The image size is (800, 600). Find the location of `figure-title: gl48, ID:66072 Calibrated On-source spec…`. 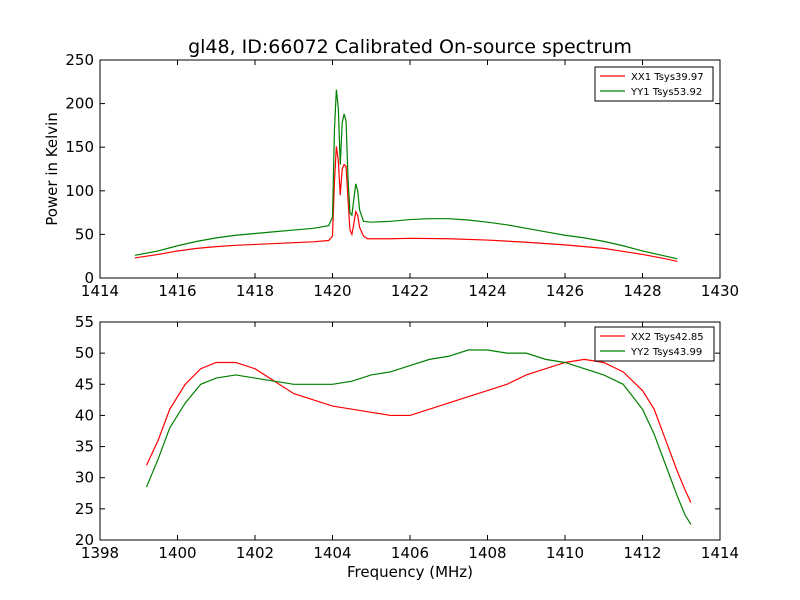

figure-title: gl48, ID:66072 Calibrated On-source spec… is located at coordinates (410, 47).